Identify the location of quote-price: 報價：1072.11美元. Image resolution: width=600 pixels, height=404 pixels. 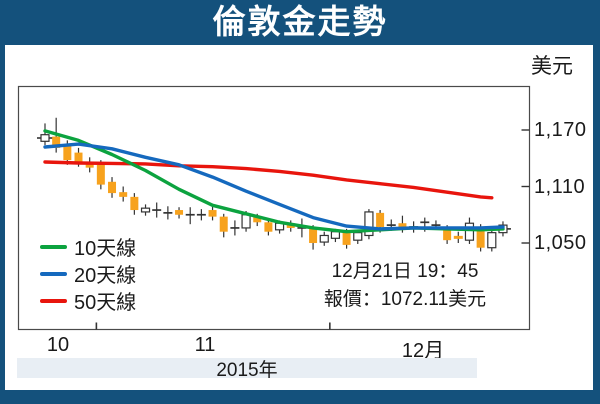
(405, 299).